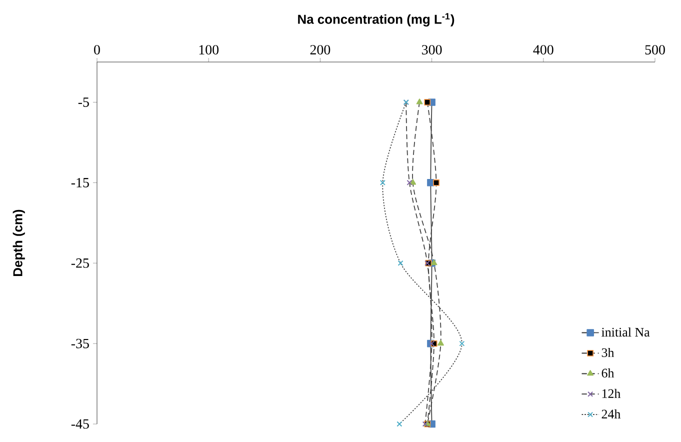  What do you see at coordinates (83, 102) in the screenshot?
I see `y-tick-label: -5` at bounding box center [83, 102].